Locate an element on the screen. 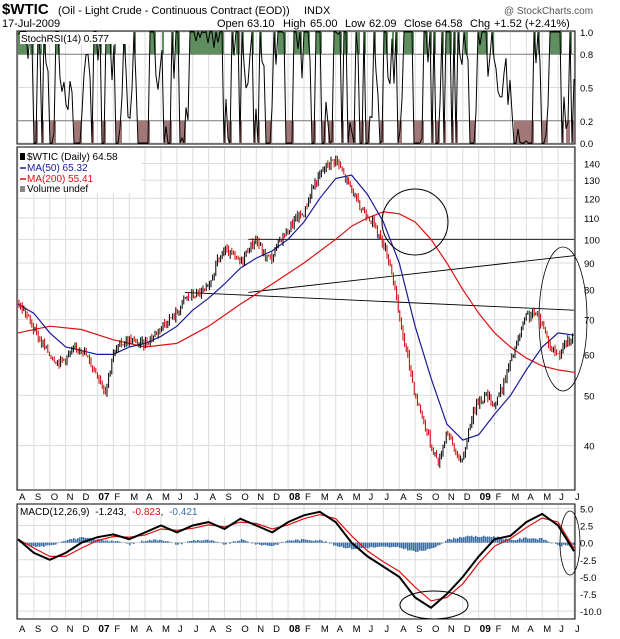 Image resolution: width=620 pixels, height=639 pixels. macd-legend-sep2: , is located at coordinates (162, 512).